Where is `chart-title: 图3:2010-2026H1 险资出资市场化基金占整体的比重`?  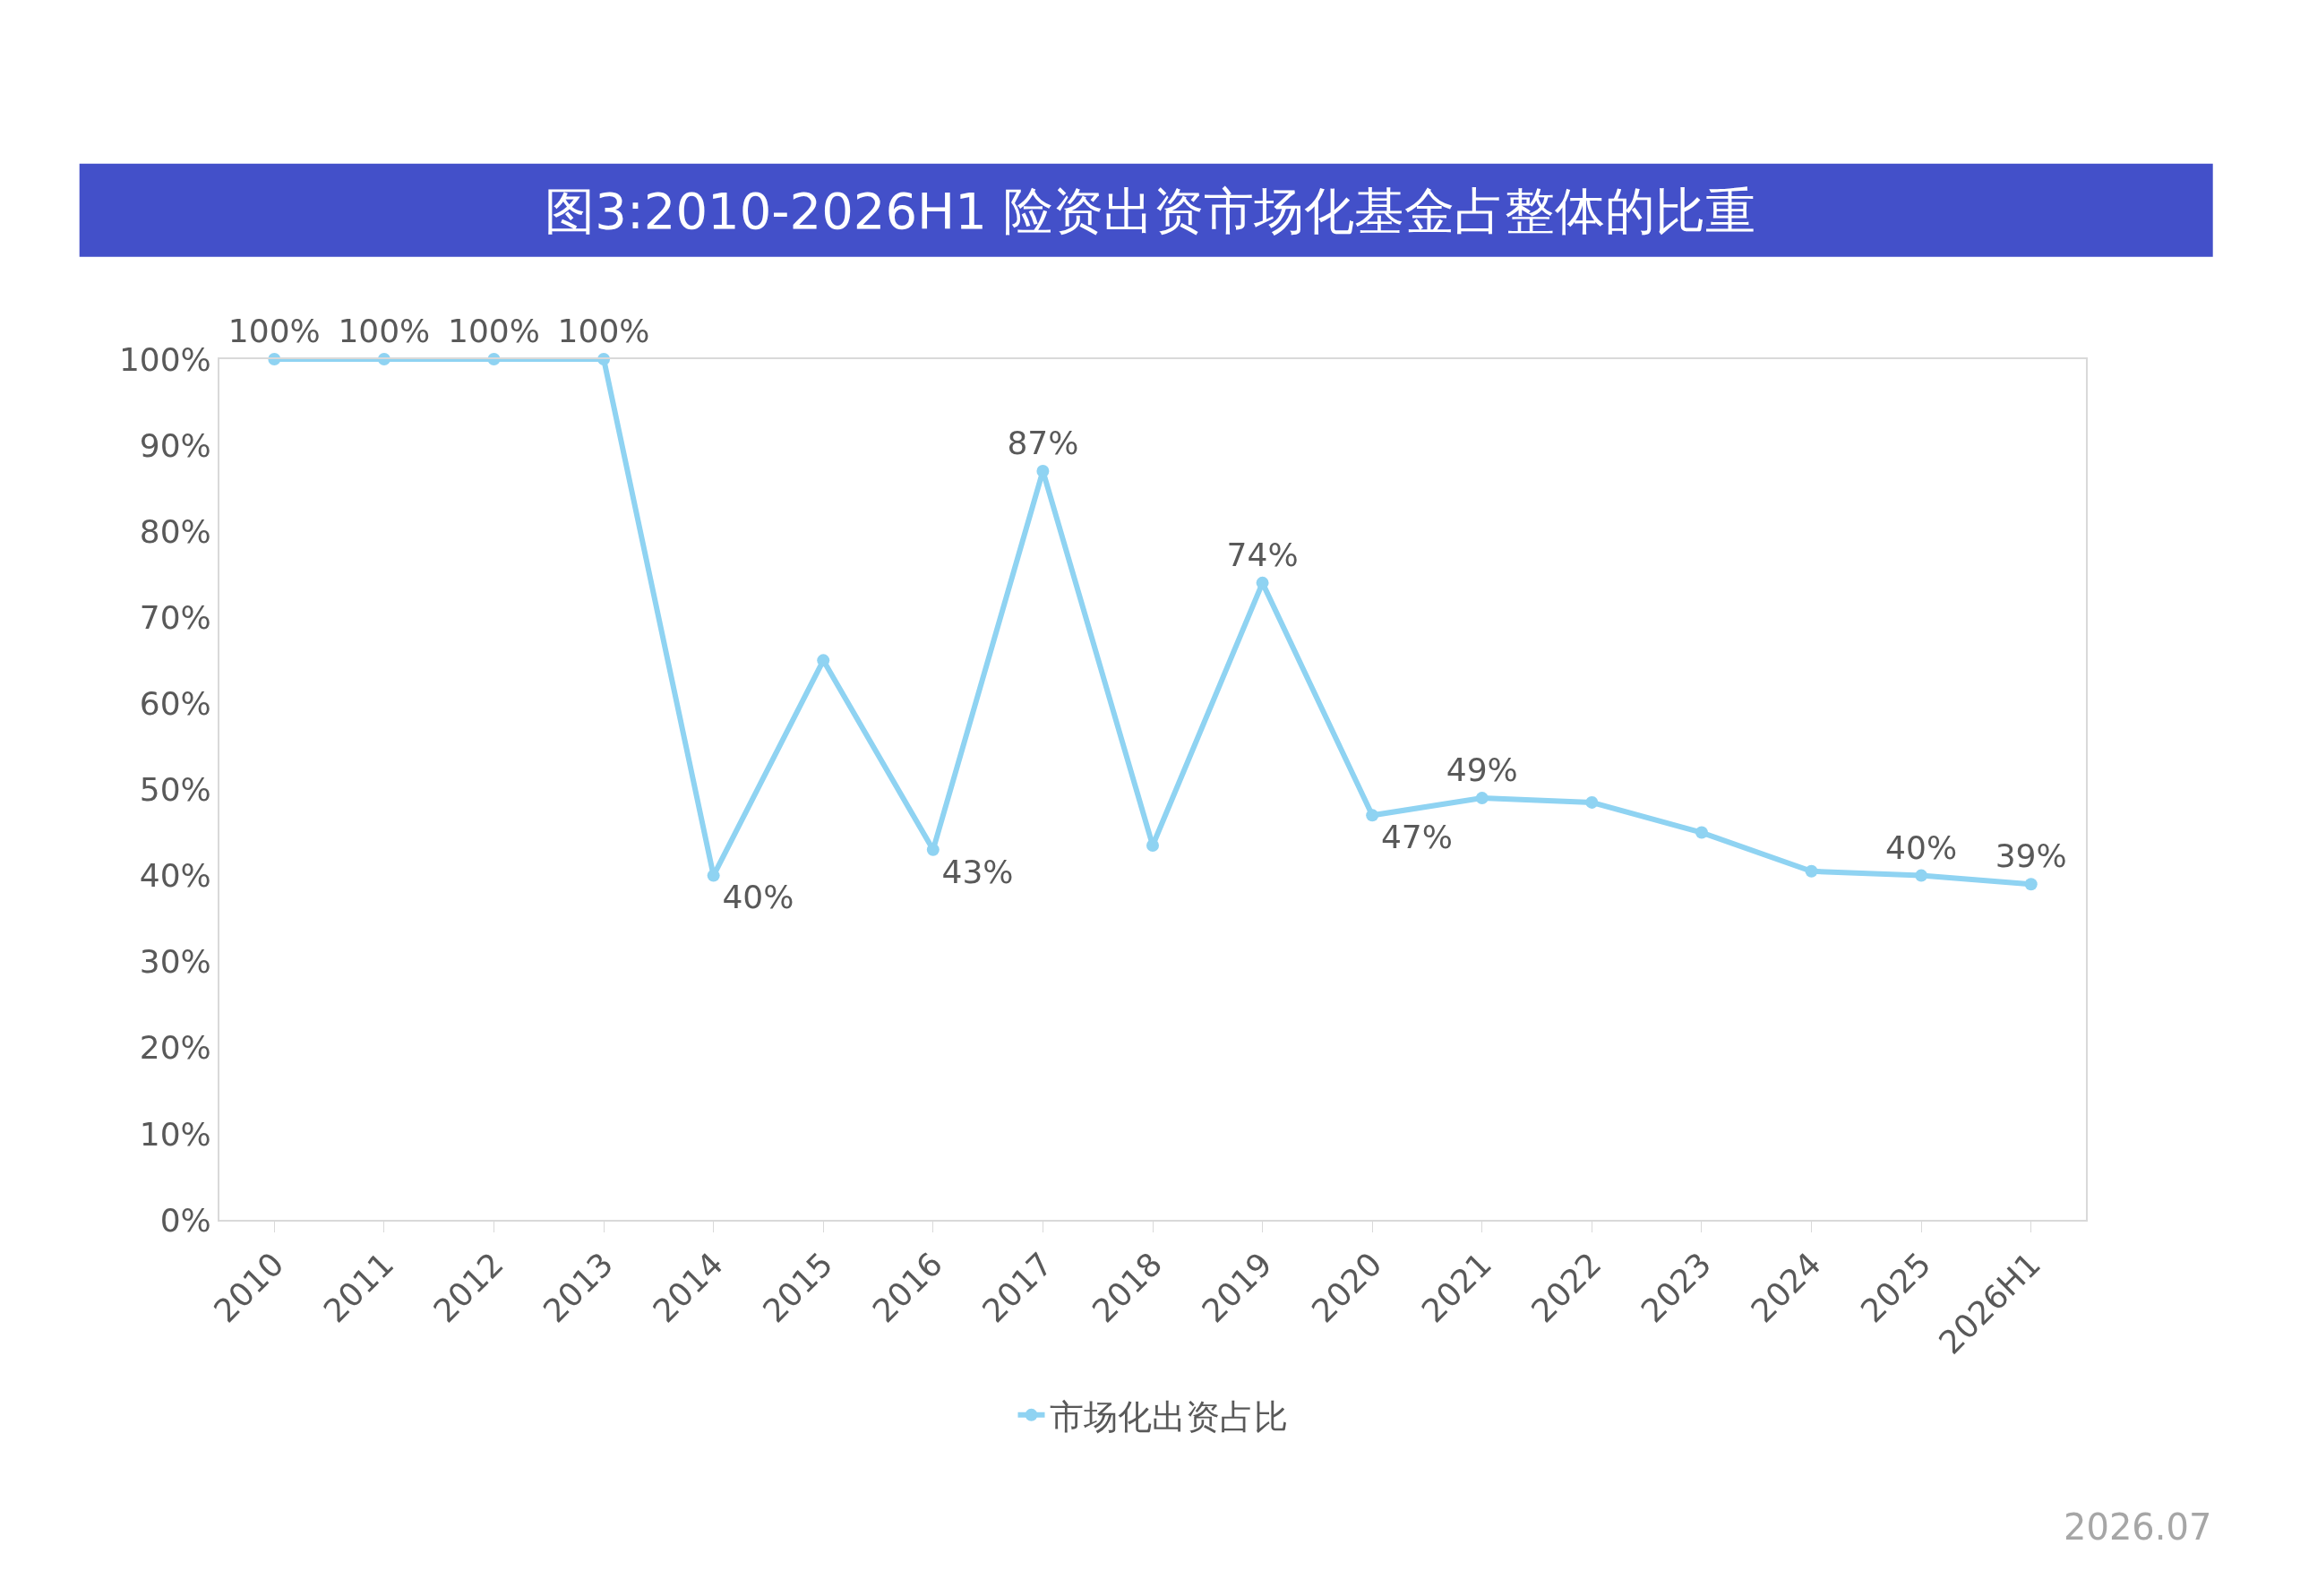
chart-title: 图3:2010-2026H1 险资出资市场化基金占整体的比重 is located at coordinates (1150, 211).